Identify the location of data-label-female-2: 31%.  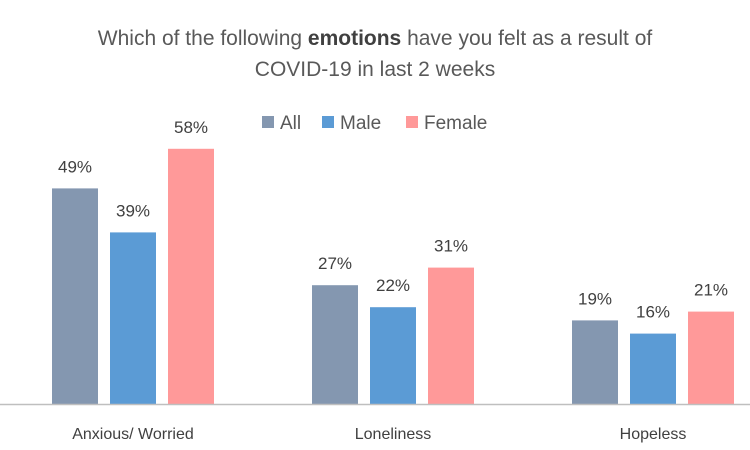
(451, 246).